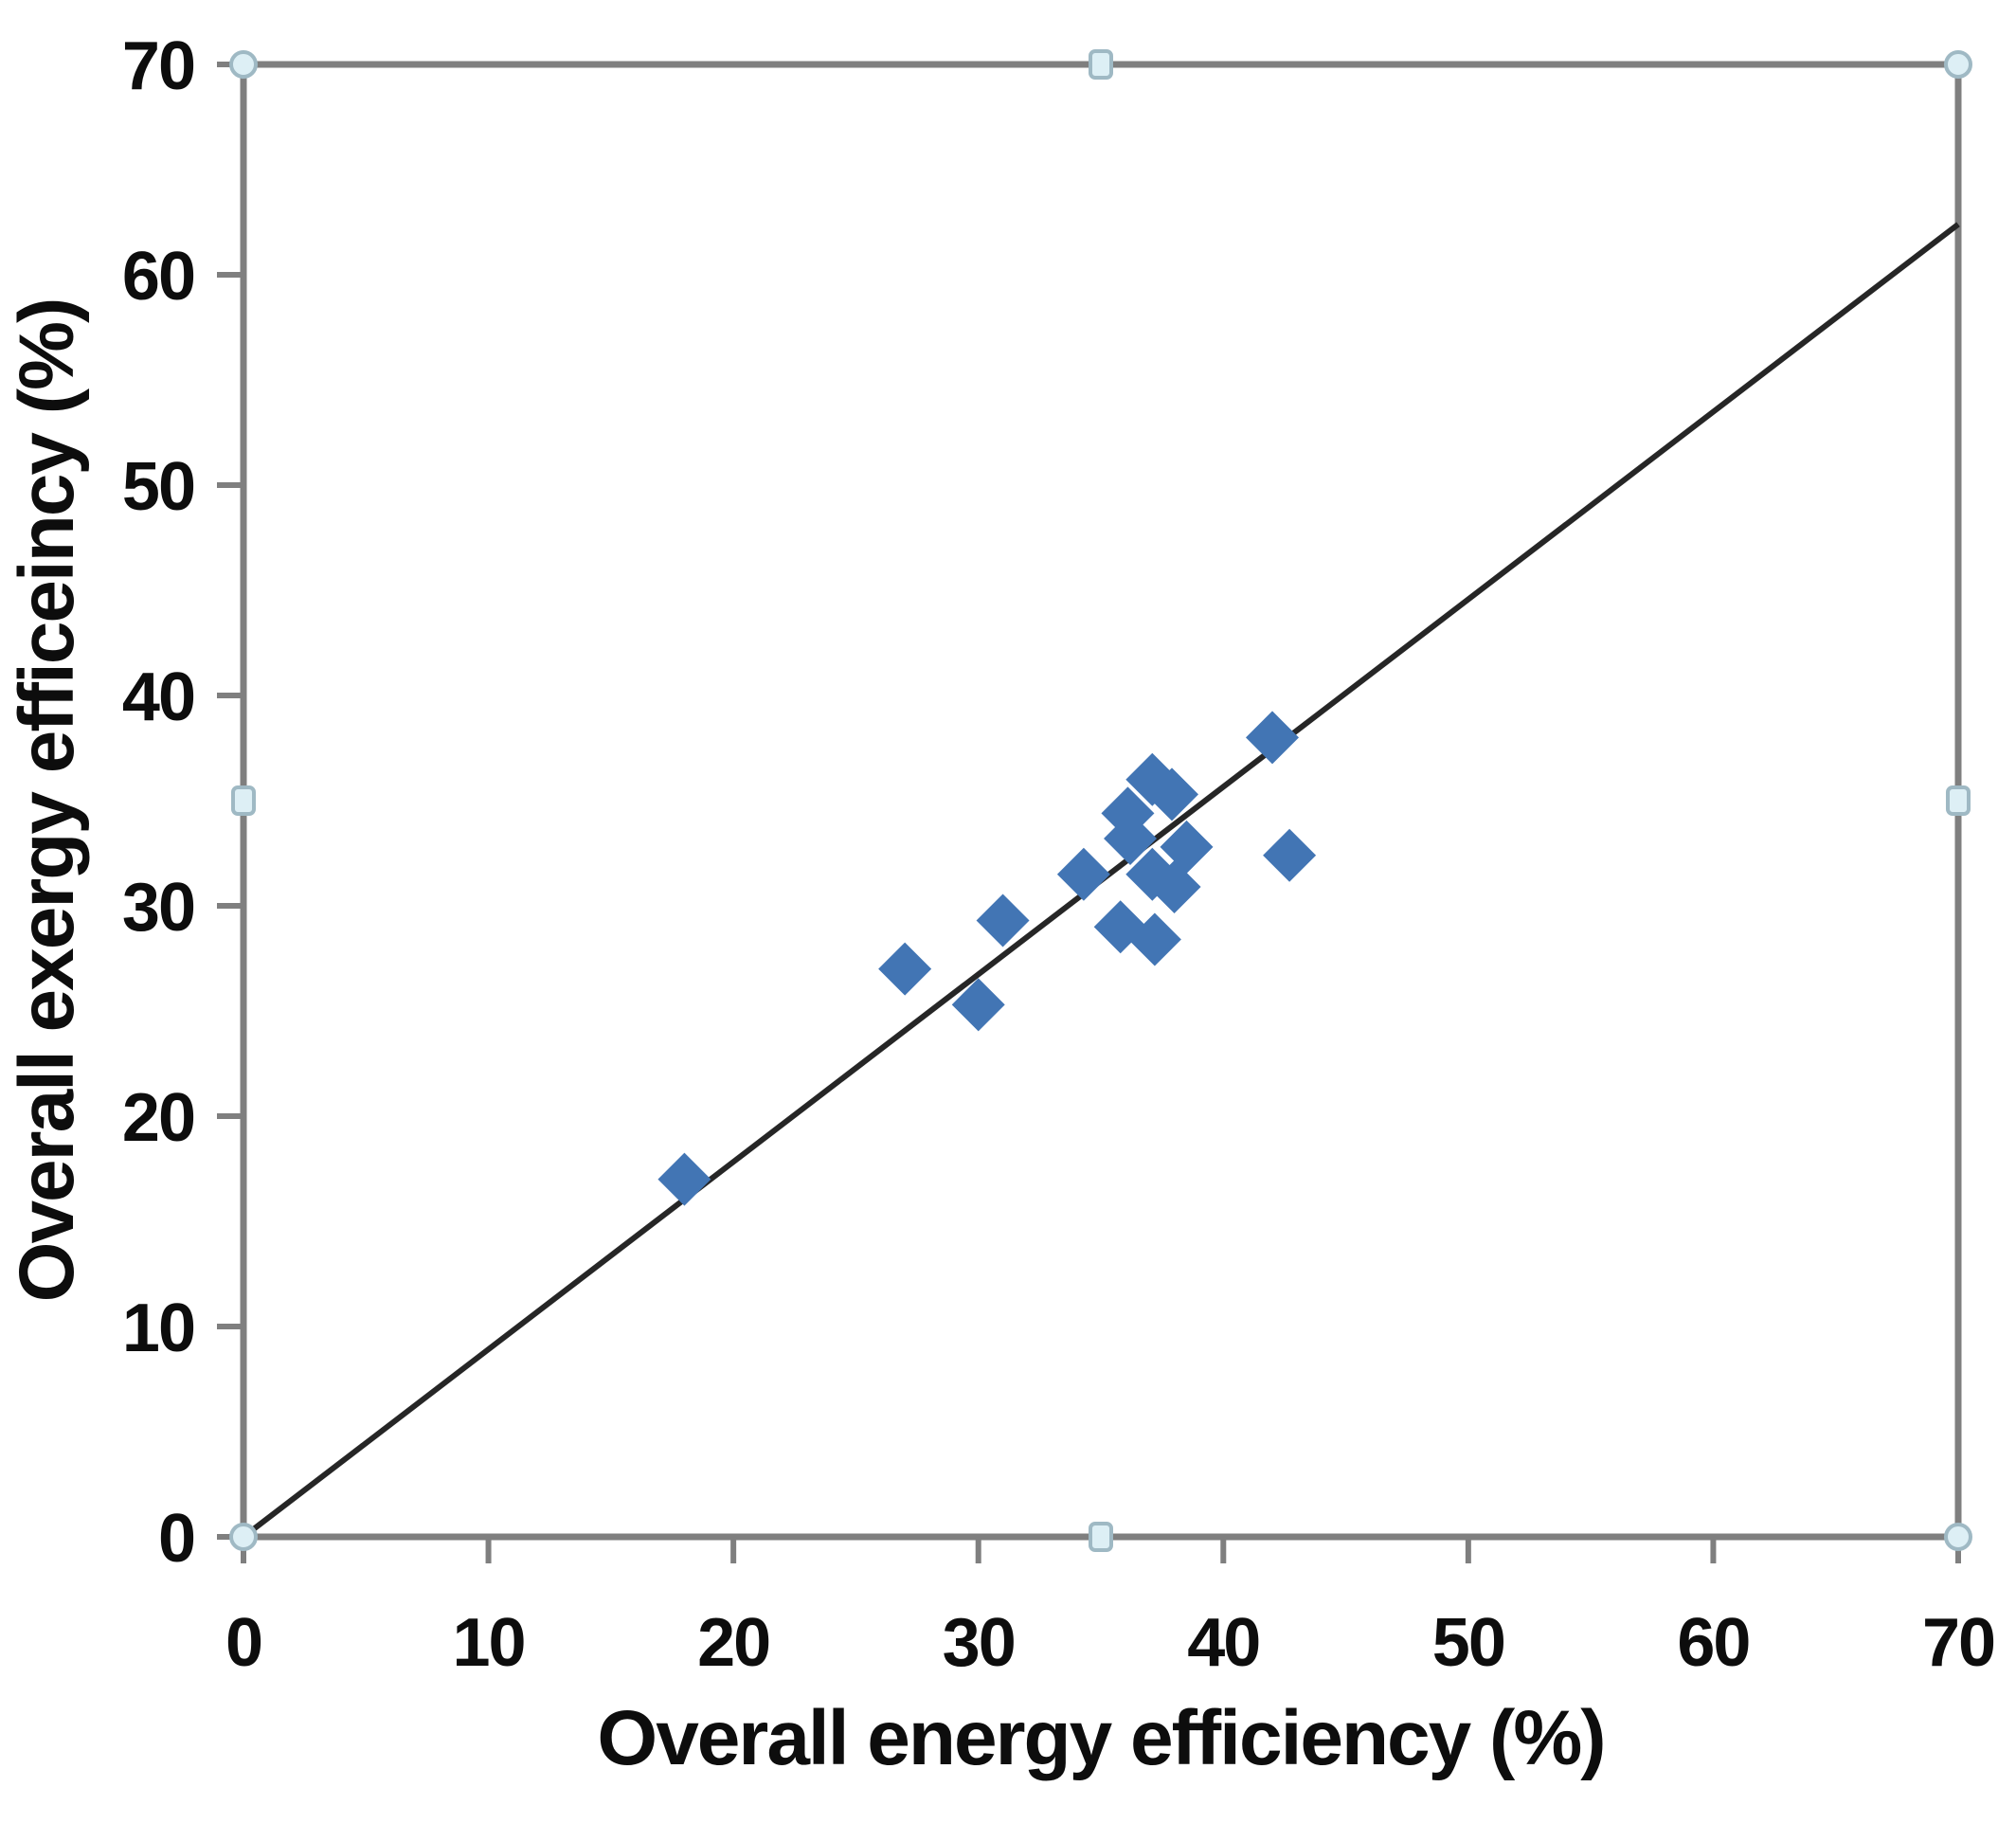 Image resolution: width=2016 pixels, height=1823 pixels. What do you see at coordinates (489, 1643) in the screenshot?
I see `x-tick-label: 10` at bounding box center [489, 1643].